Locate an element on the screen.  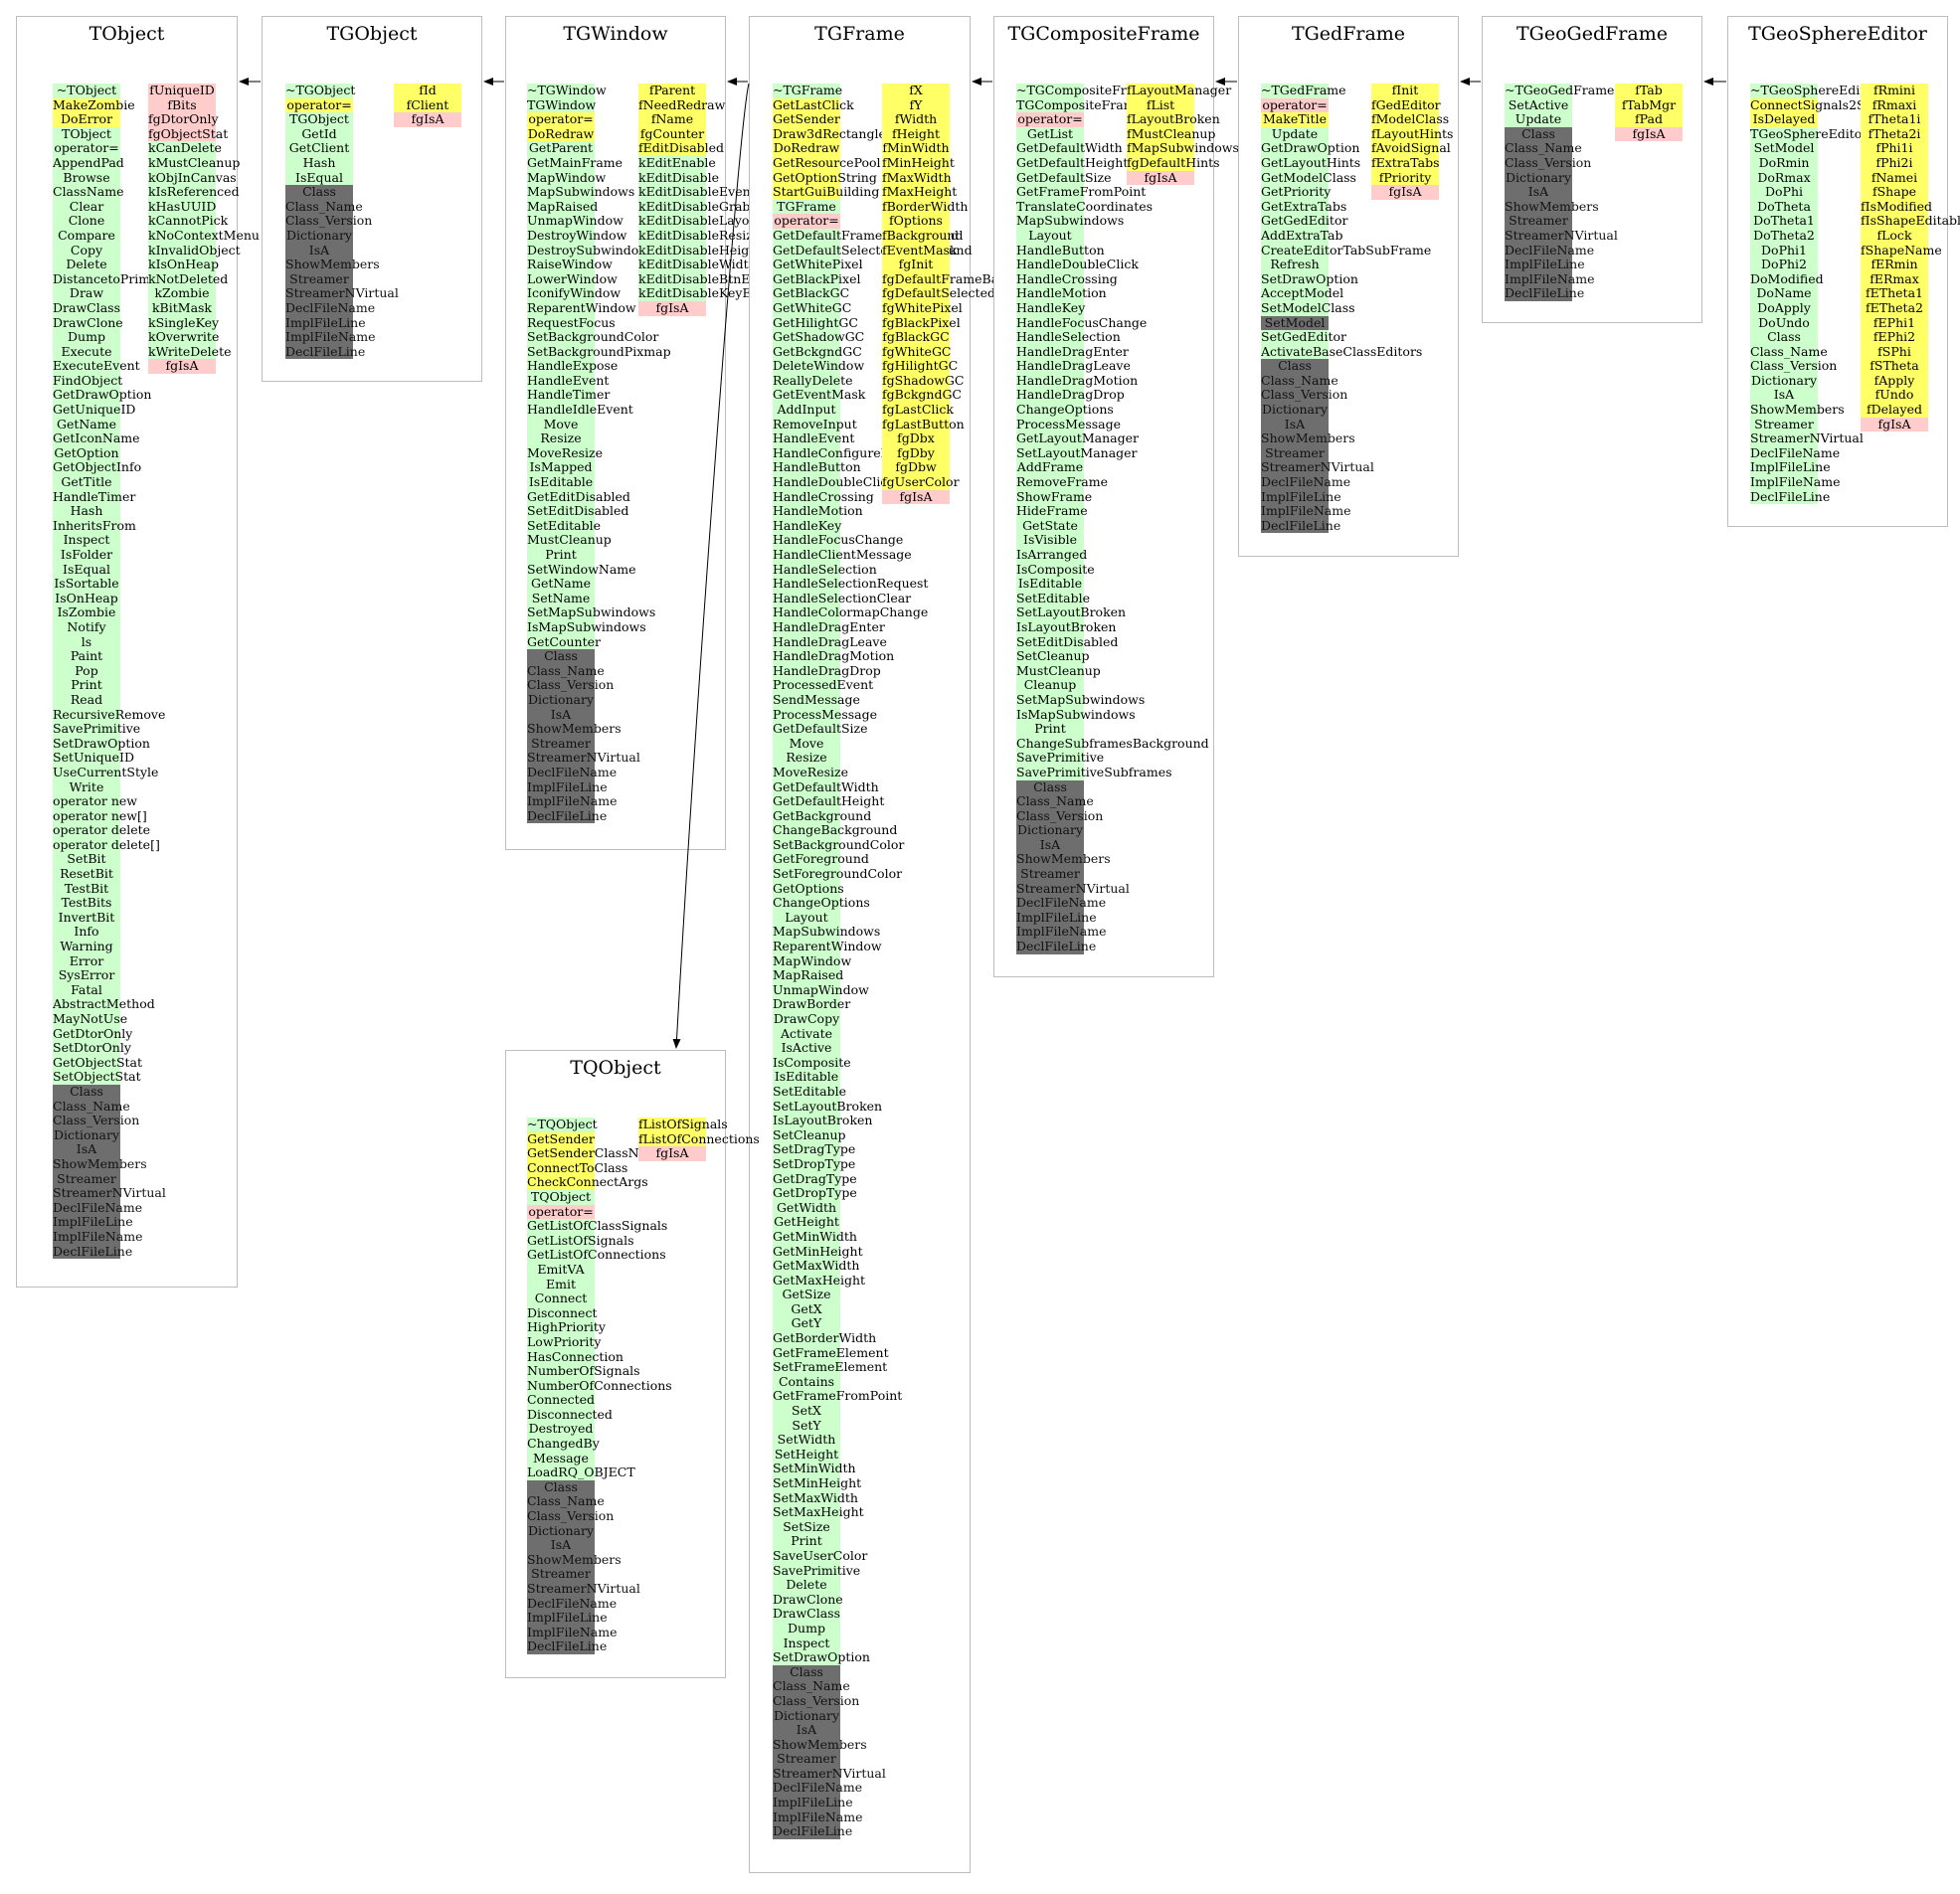
member-fetheta2: fETheta2 is located at coordinates (1894, 308).